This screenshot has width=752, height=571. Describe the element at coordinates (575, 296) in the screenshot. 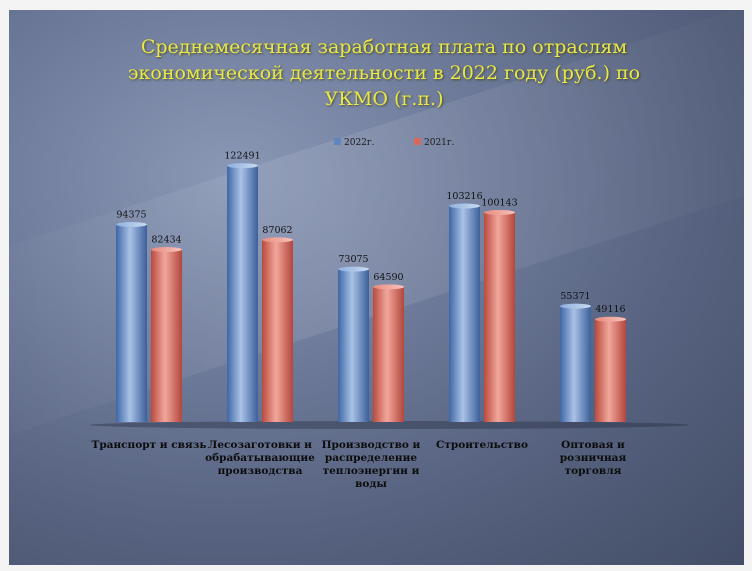

I see `data-label: 55371` at that location.